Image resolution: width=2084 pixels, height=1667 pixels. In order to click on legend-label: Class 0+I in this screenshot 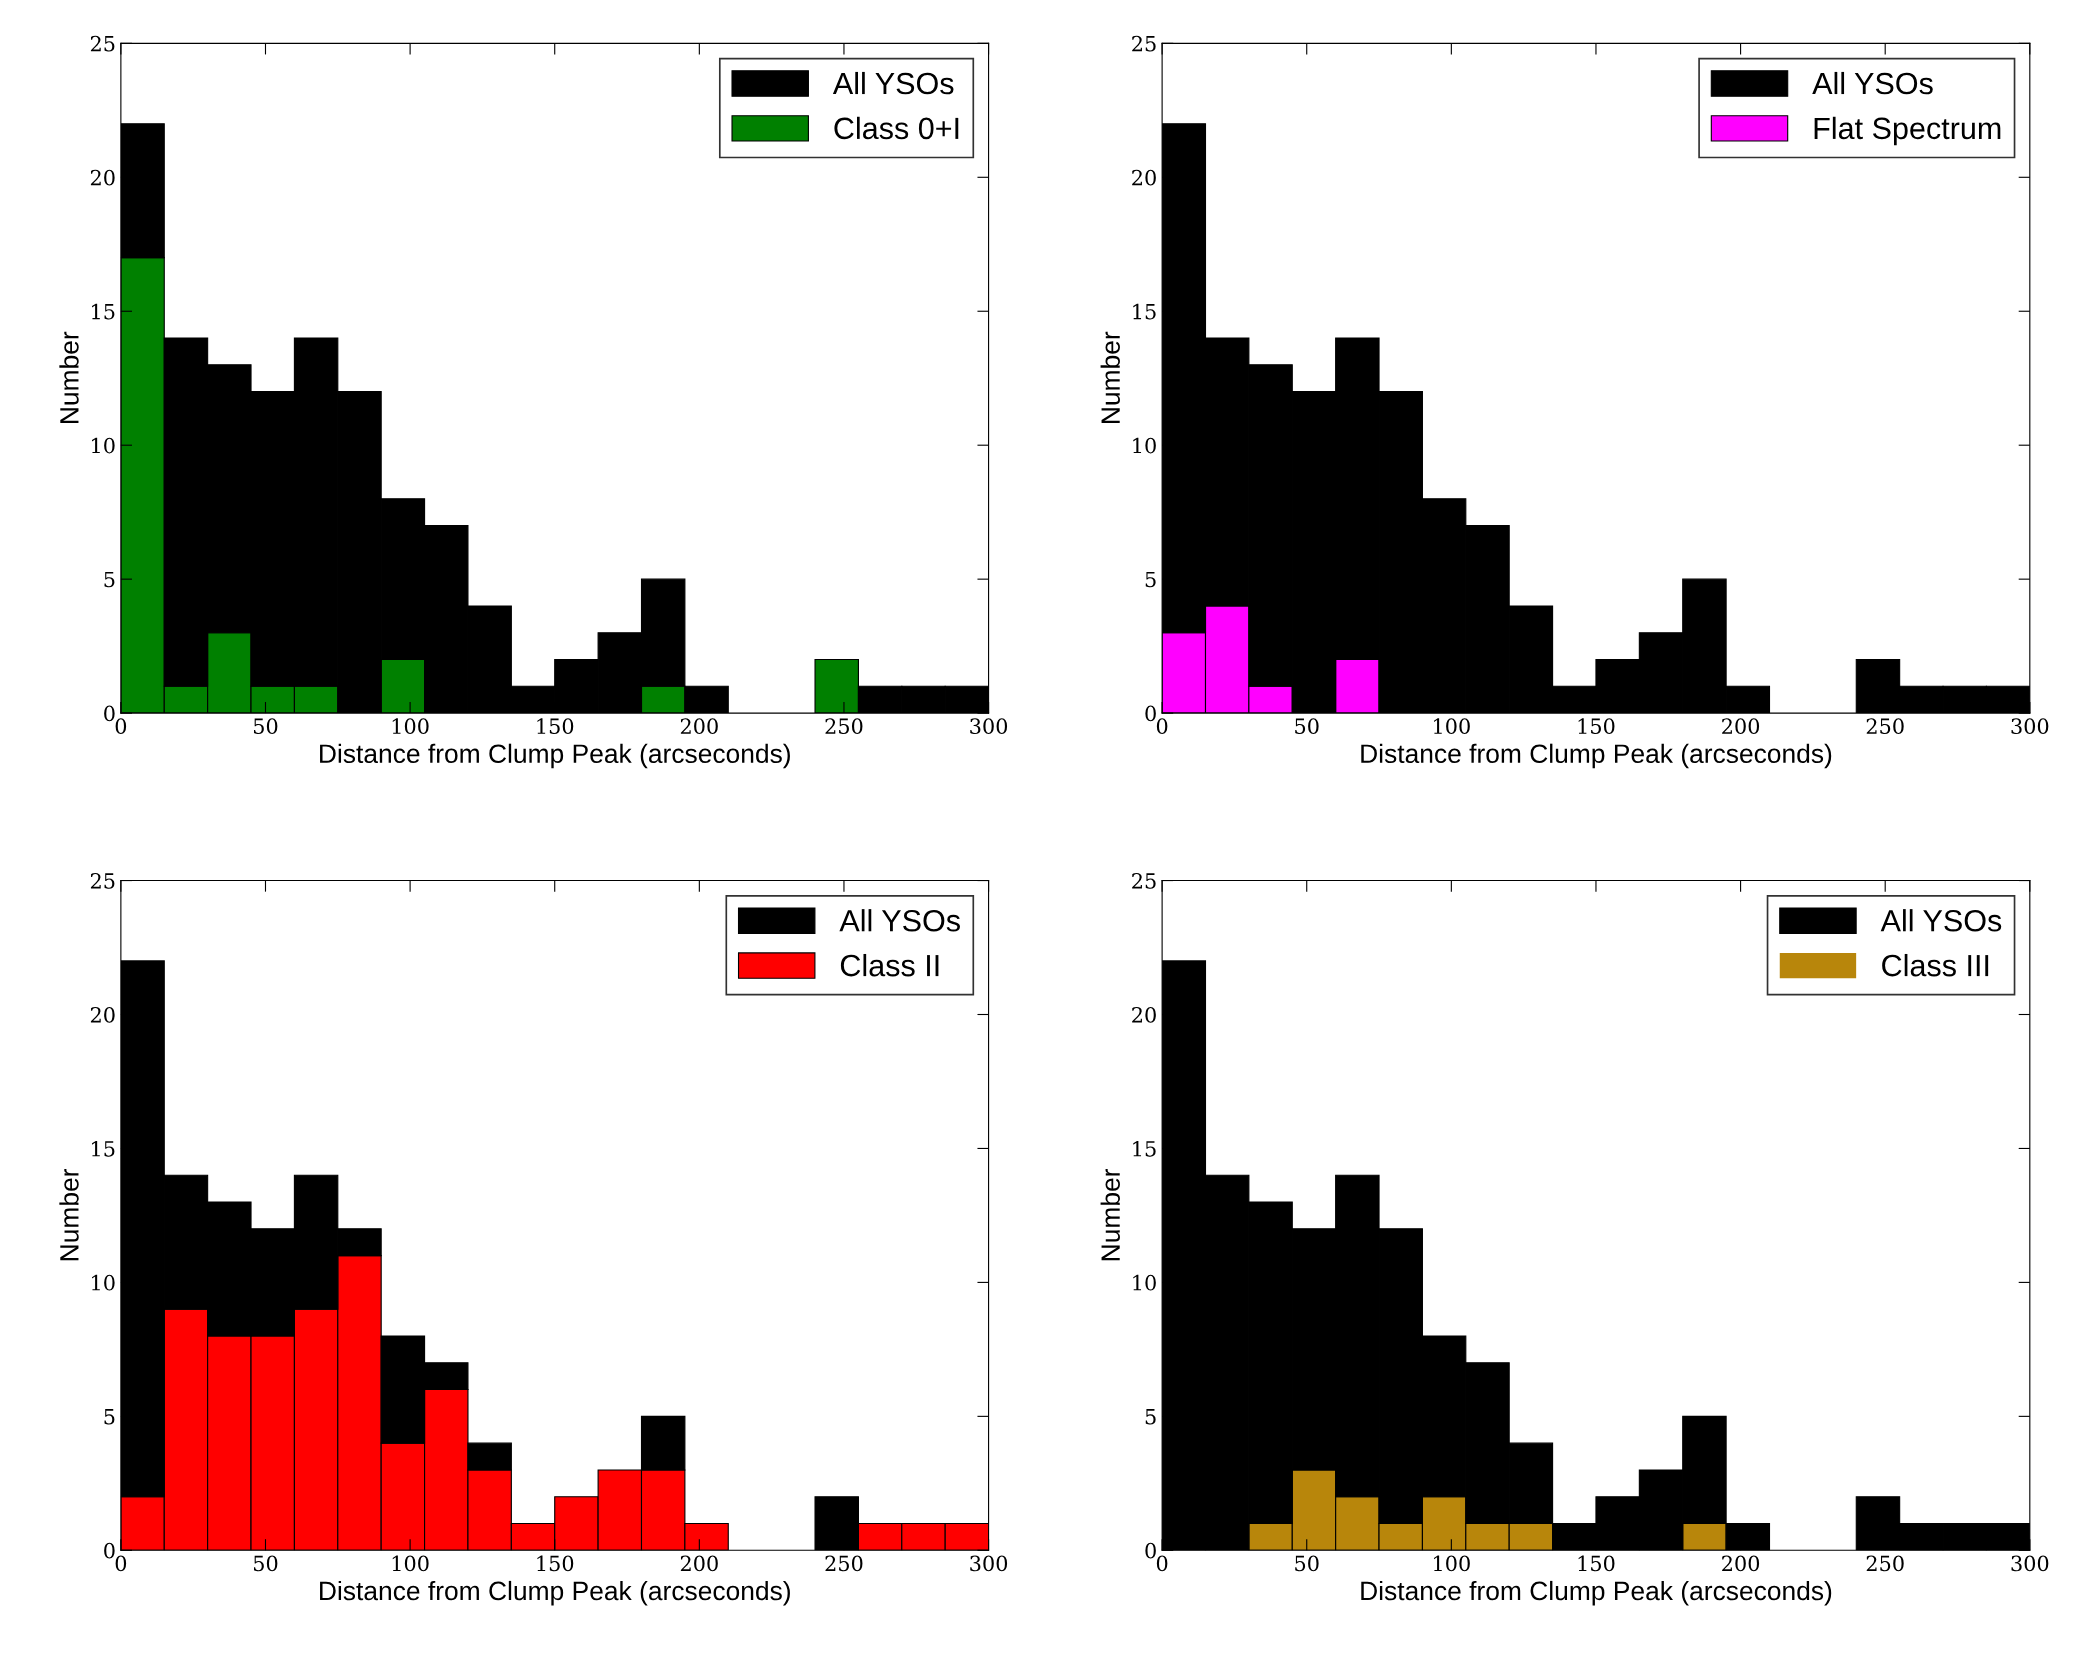, I will do `click(896, 128)`.